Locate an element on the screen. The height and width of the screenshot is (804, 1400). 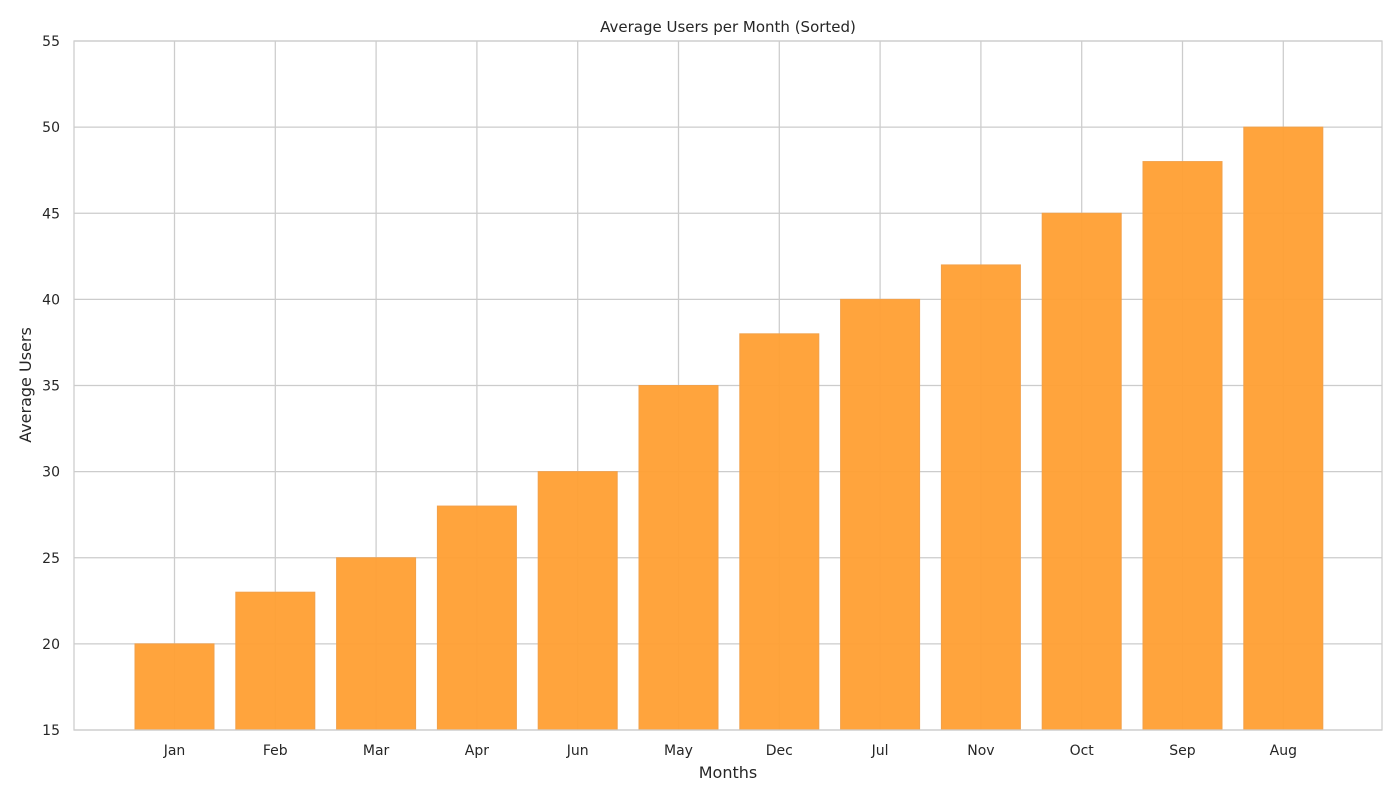
x-tick-label: Sep is located at coordinates (1182, 751).